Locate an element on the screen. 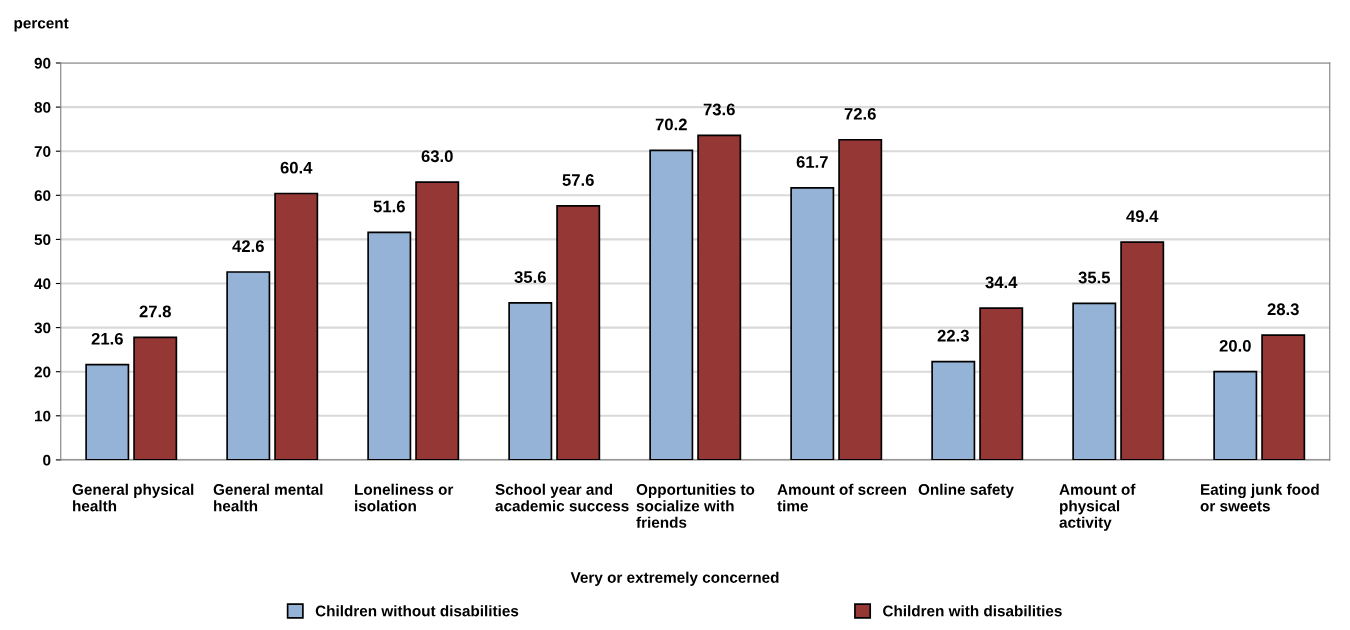 The height and width of the screenshot is (630, 1350). y-tick-label: 40 is located at coordinates (42, 284).